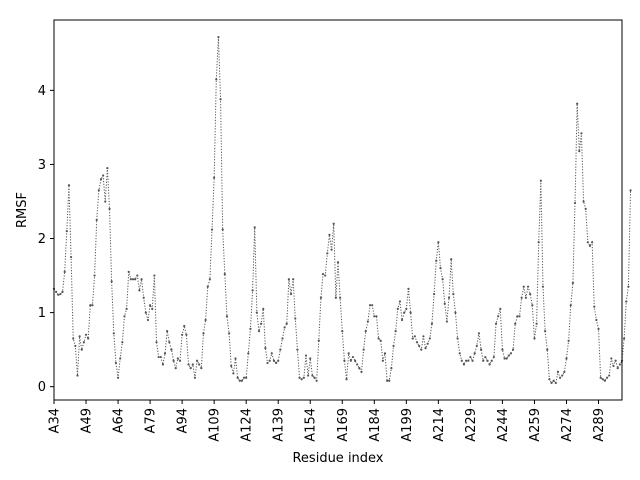 This screenshot has height=480, width=640. Describe the element at coordinates (42, 313) in the screenshot. I see `y-tick-label: 1` at that location.